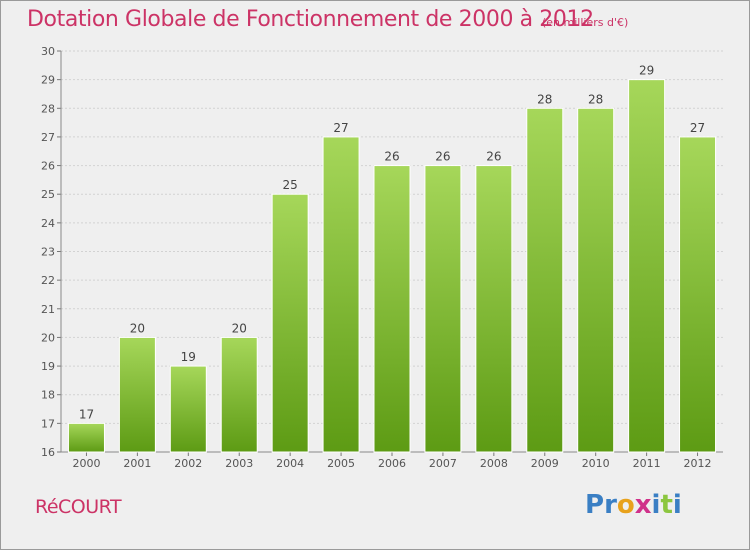 Image resolution: width=750 pixels, height=550 pixels. I want to click on bar-2008, so click(494, 309).